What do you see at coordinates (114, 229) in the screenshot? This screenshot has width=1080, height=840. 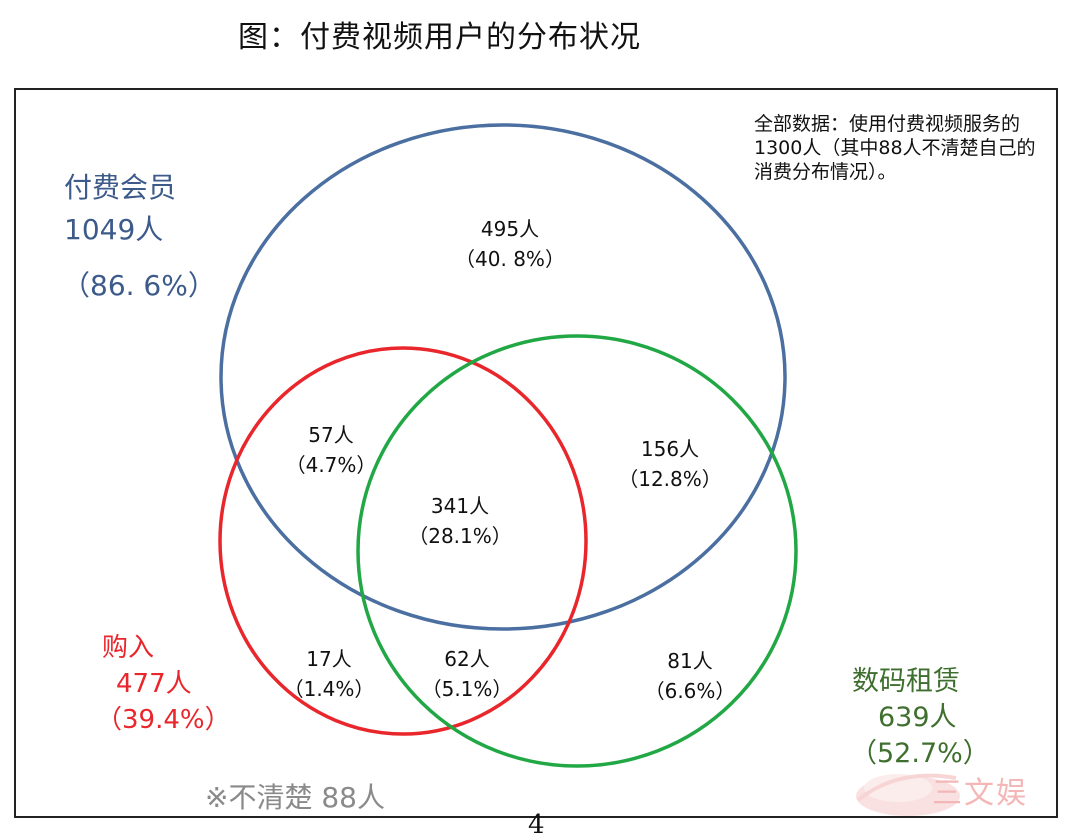 I see `member-count: 1049人` at bounding box center [114, 229].